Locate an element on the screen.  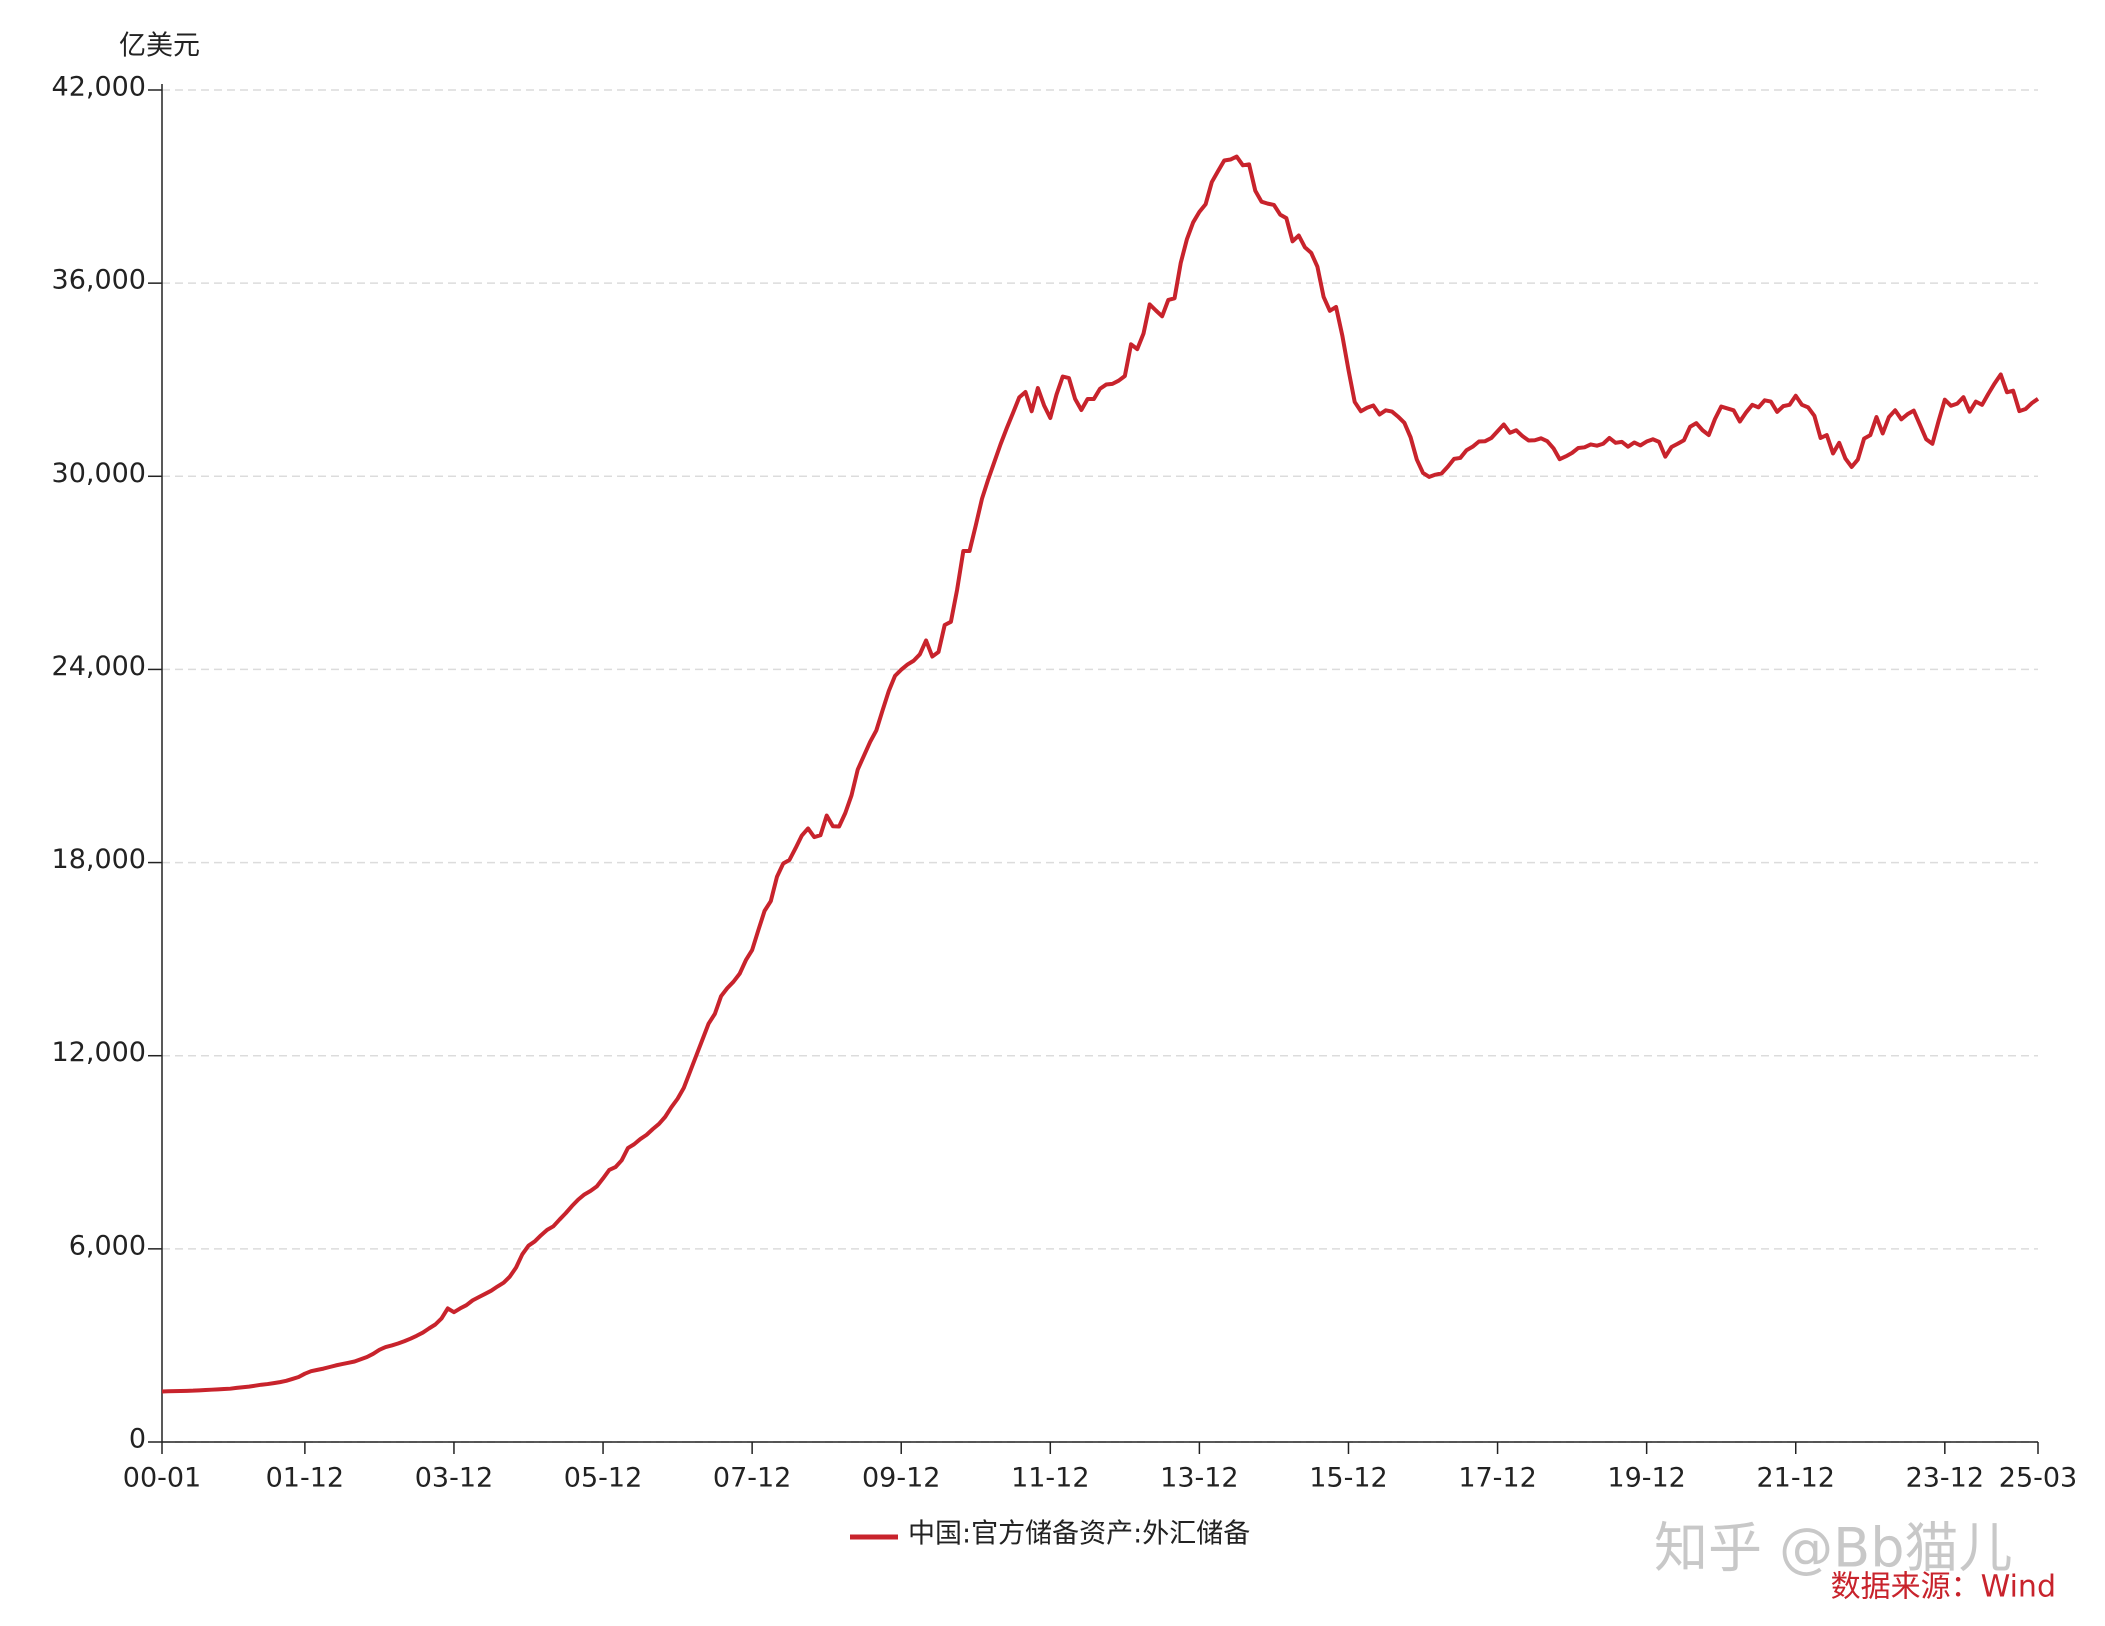
y-tick-label: 42,000 is located at coordinates (99, 87).